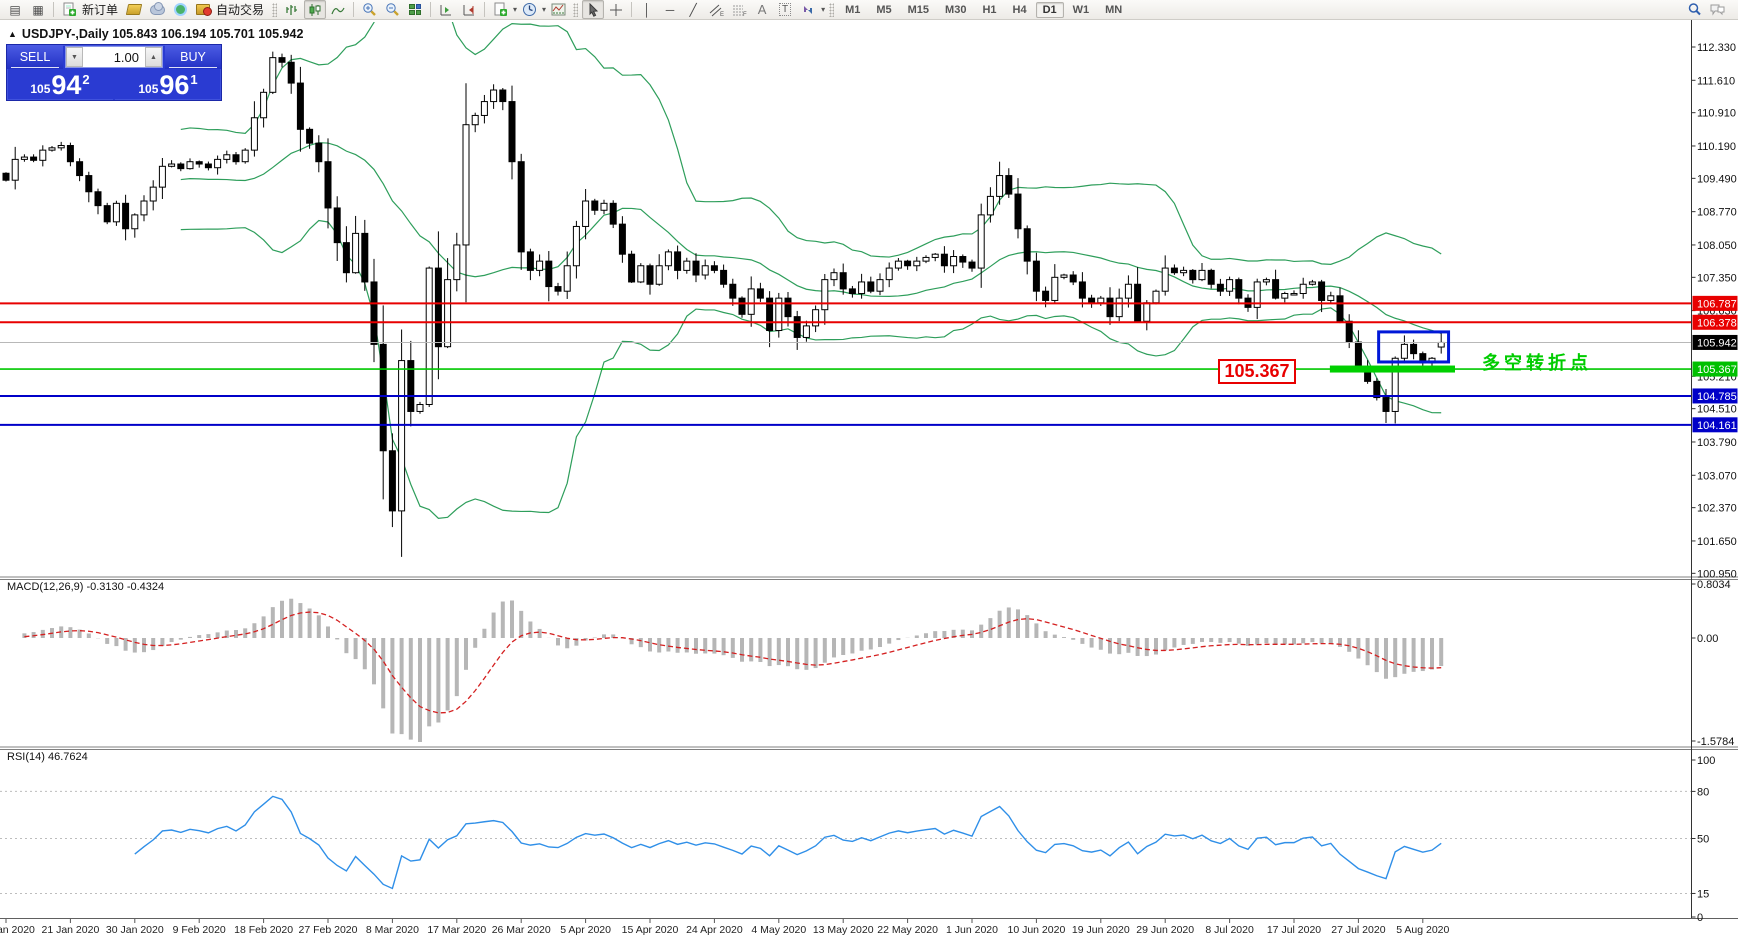 The width and height of the screenshot is (1738, 946). I want to click on text-tool-icon: A, so click(762, 9).